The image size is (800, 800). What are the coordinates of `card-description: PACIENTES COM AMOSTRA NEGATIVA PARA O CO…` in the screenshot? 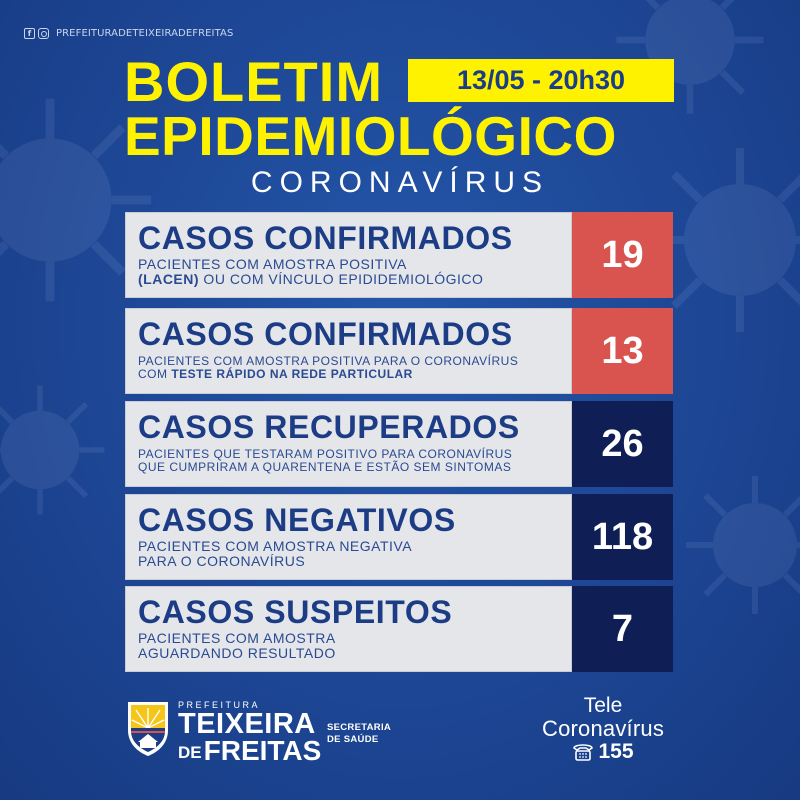 It's located at (354, 554).